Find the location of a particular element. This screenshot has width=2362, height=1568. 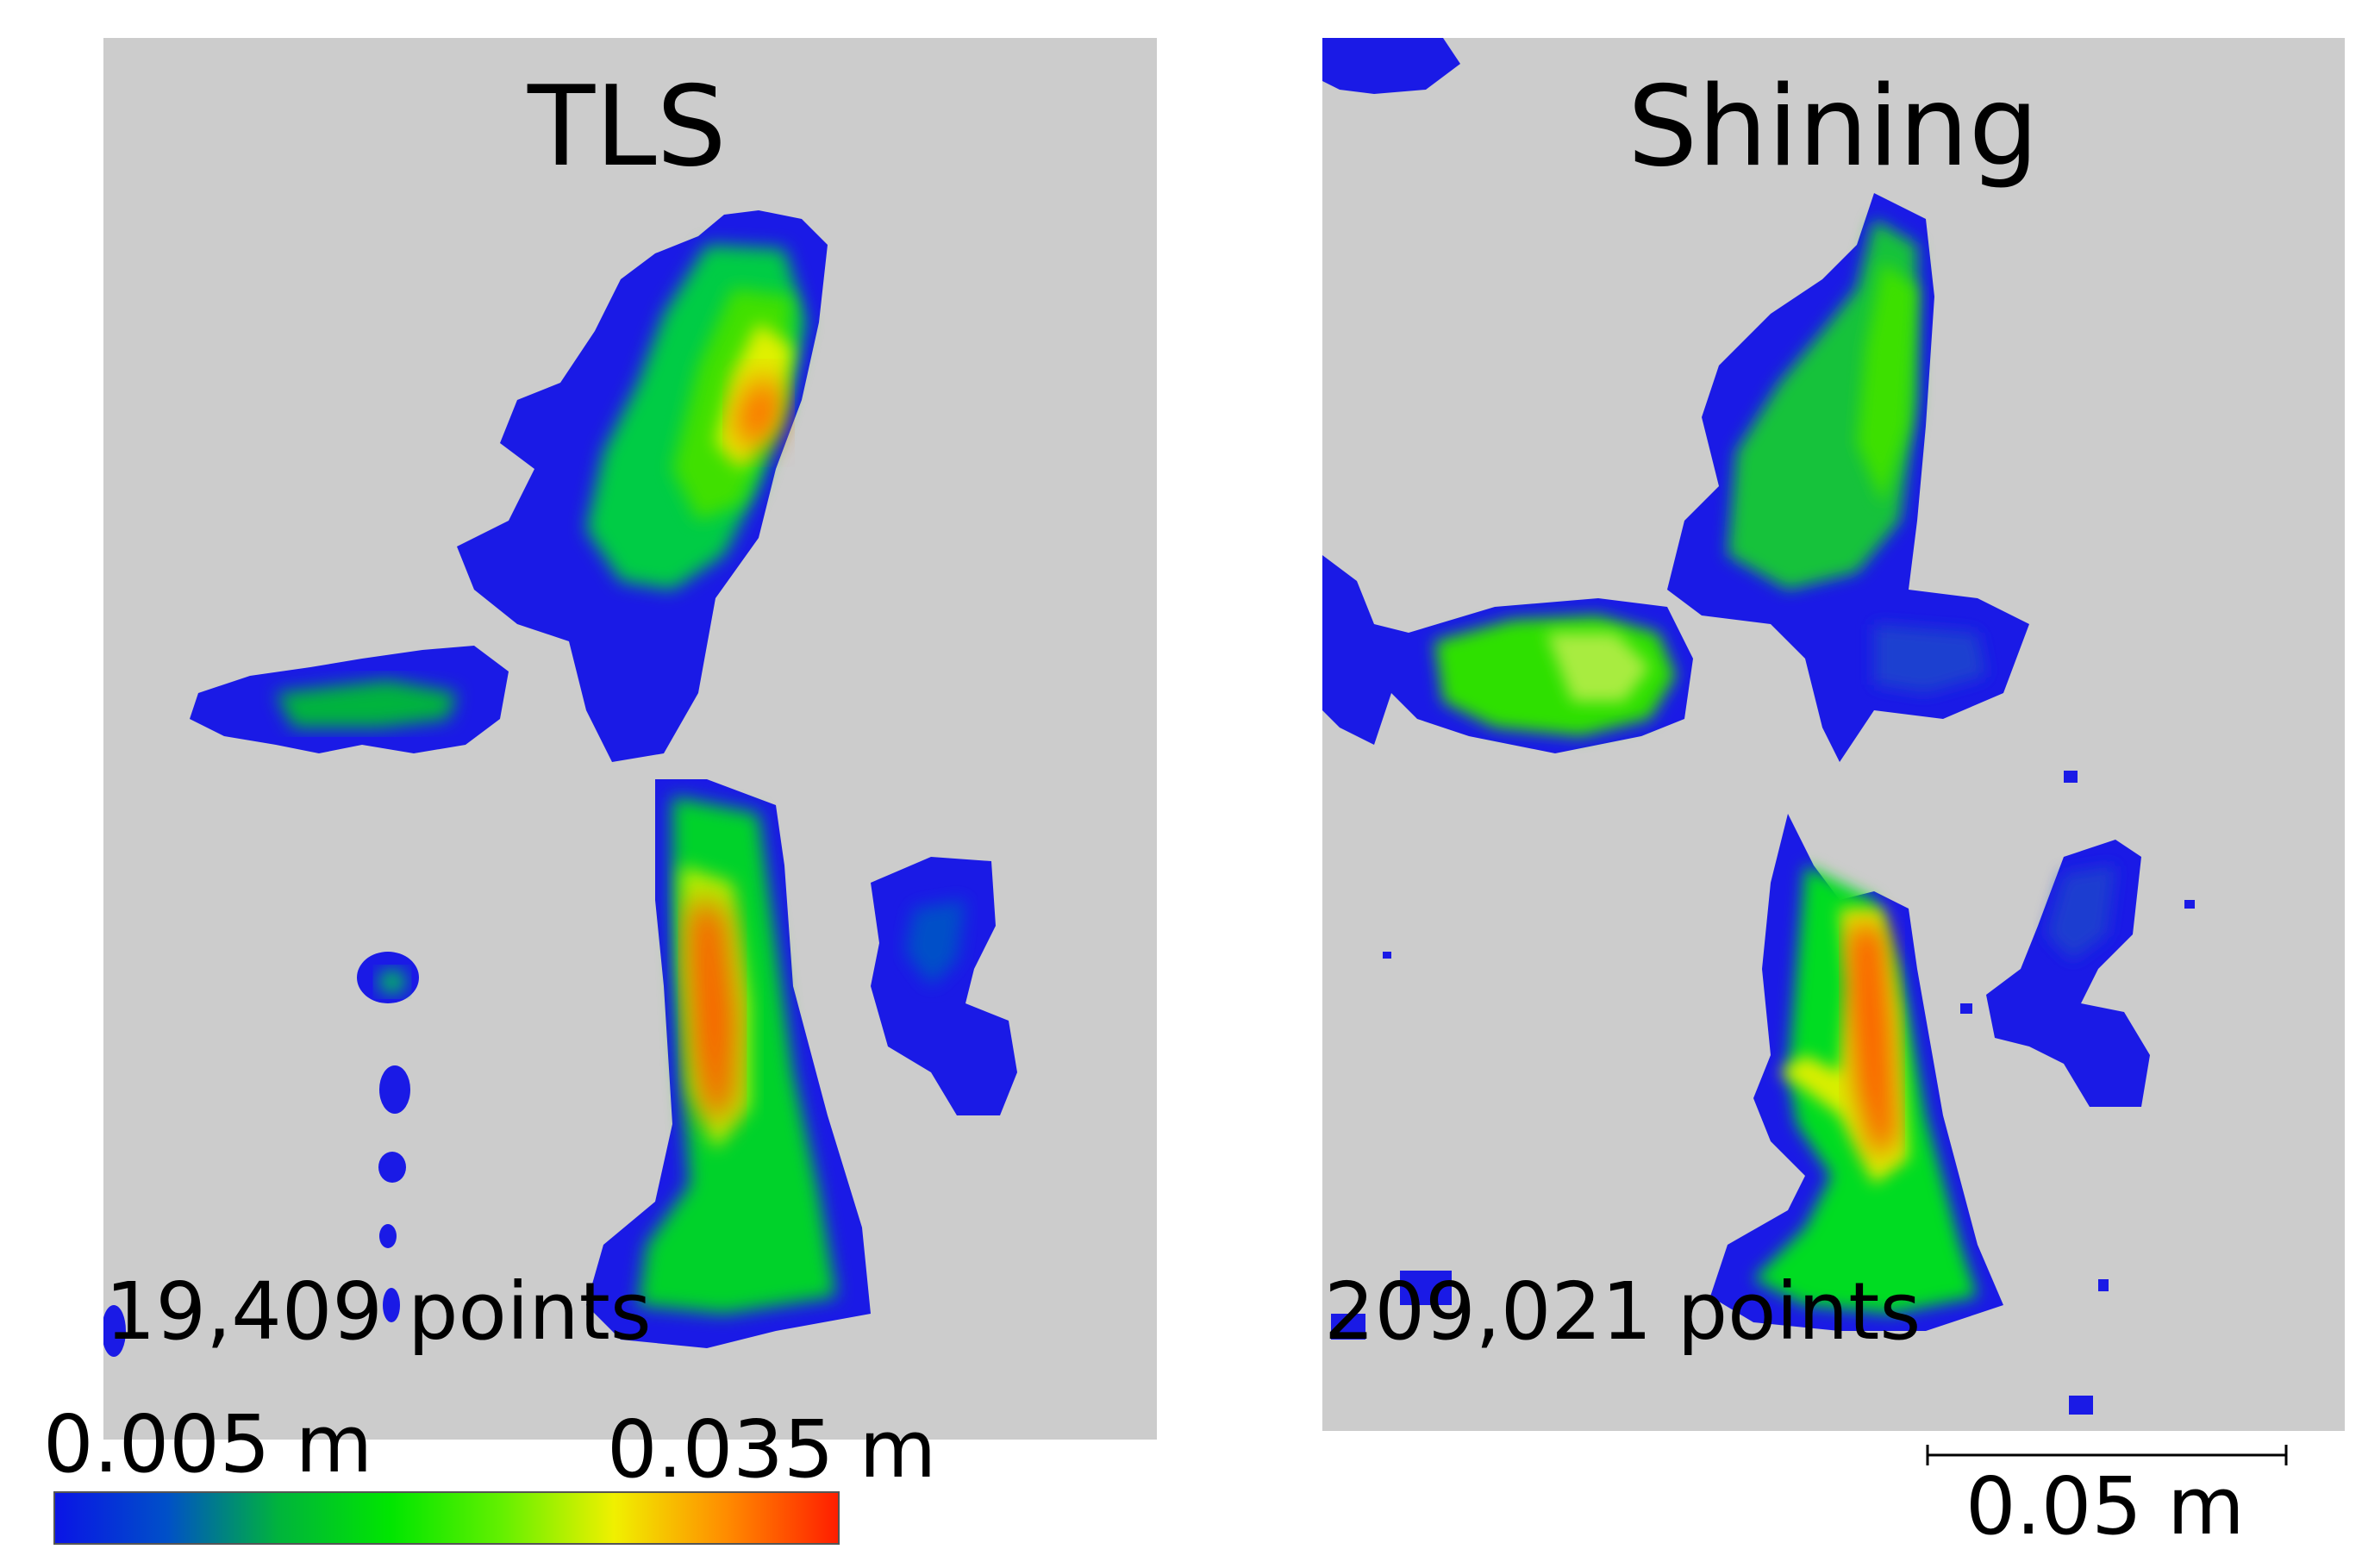

scale-bar is located at coordinates (2107, 1455).